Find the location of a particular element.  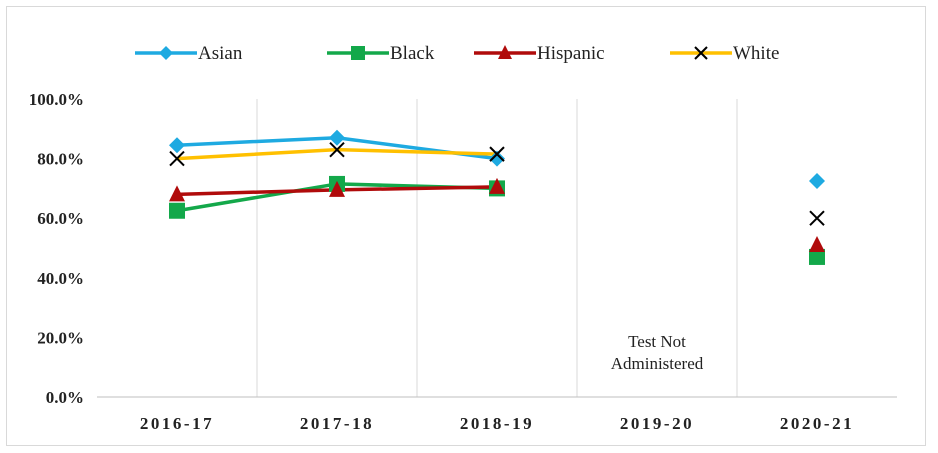

legend-item-white: White is located at coordinates (724, 53).